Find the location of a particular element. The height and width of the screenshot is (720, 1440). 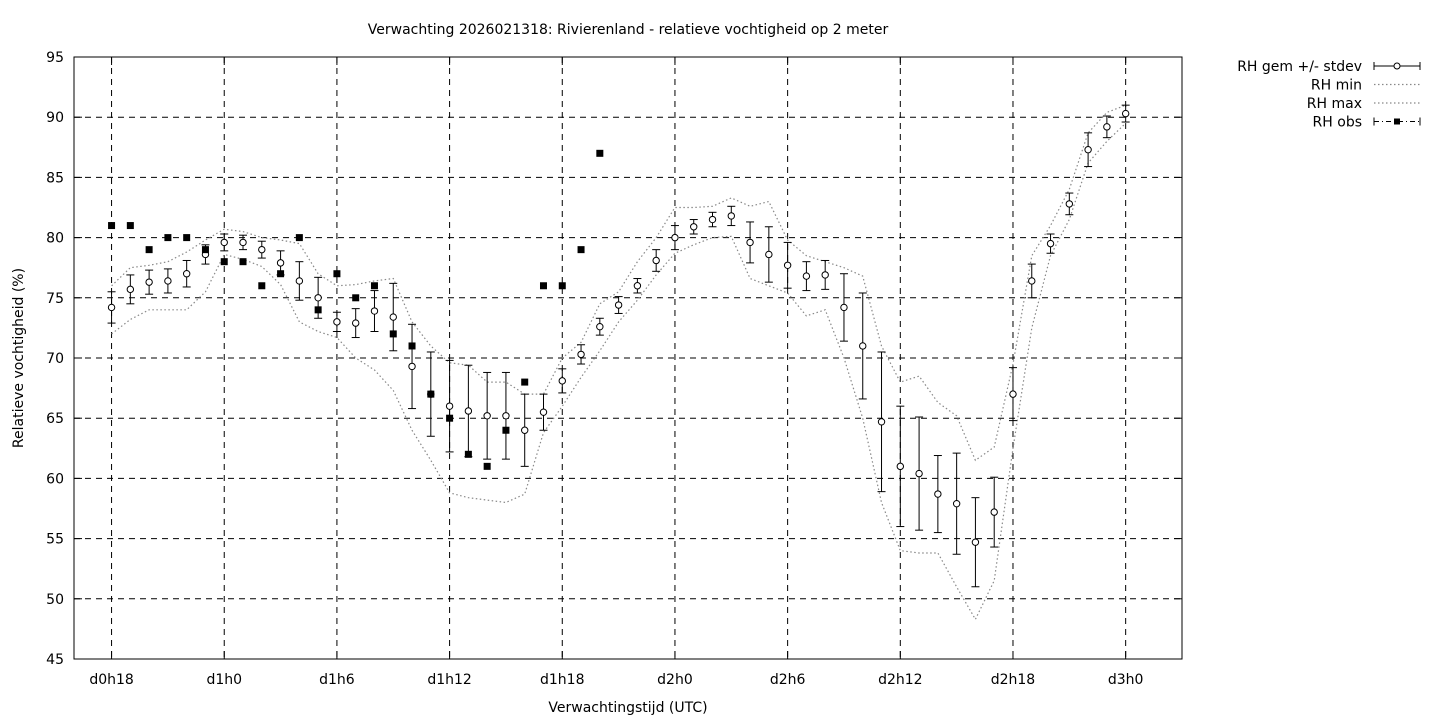

legend-obs-marker is located at coordinates (1397, 121).